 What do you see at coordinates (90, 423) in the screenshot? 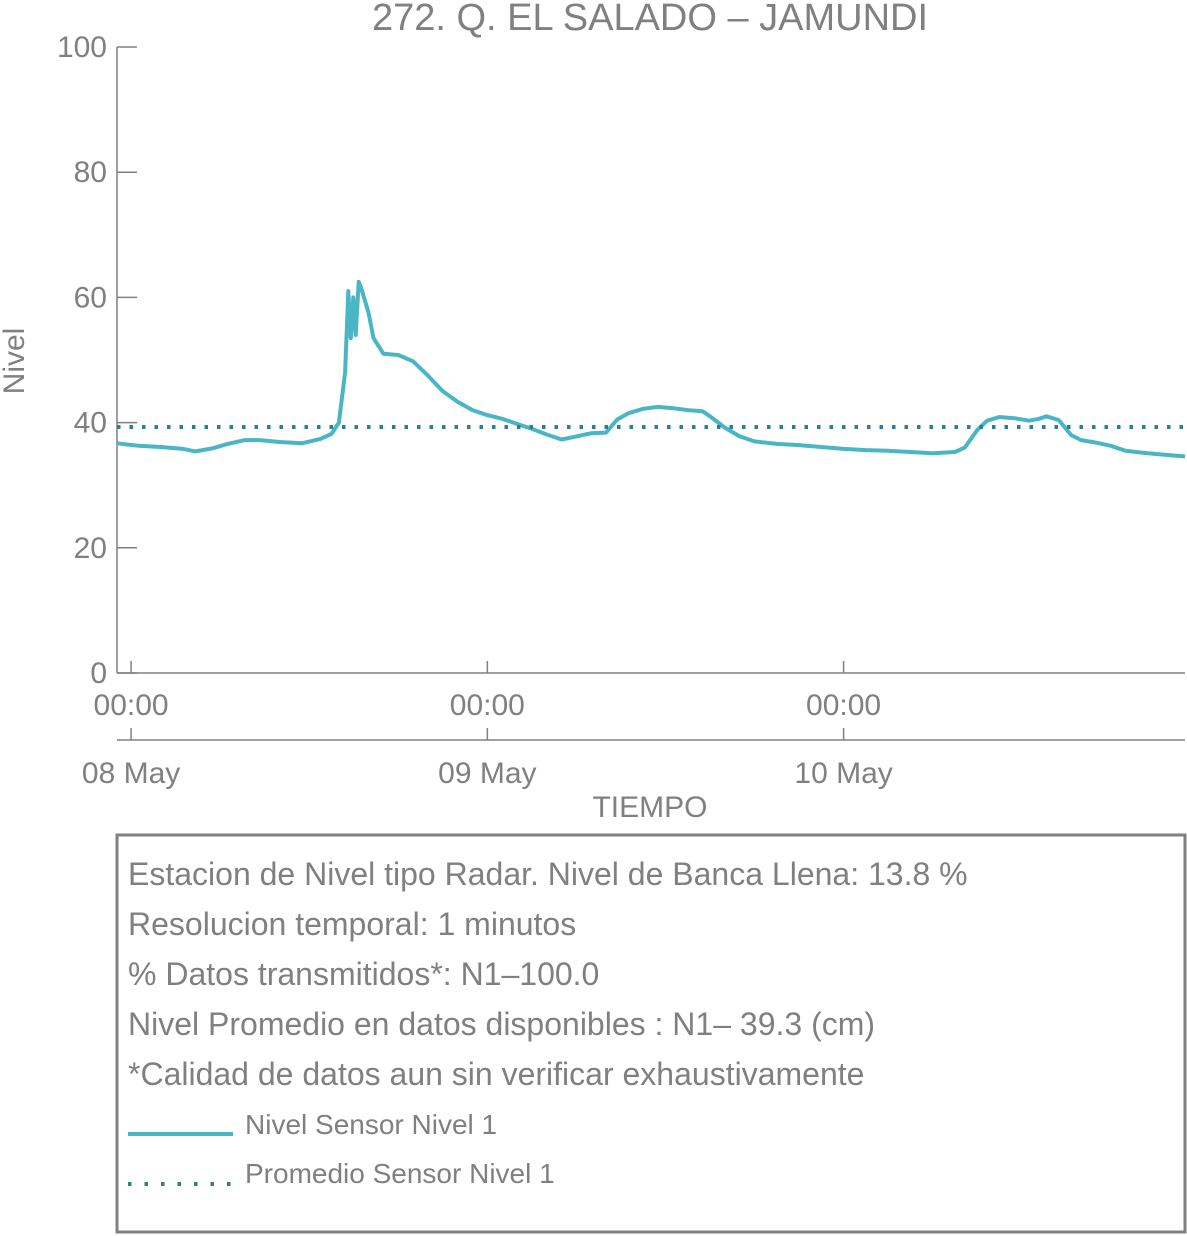
I see `y-tick-label: 40` at bounding box center [90, 423].